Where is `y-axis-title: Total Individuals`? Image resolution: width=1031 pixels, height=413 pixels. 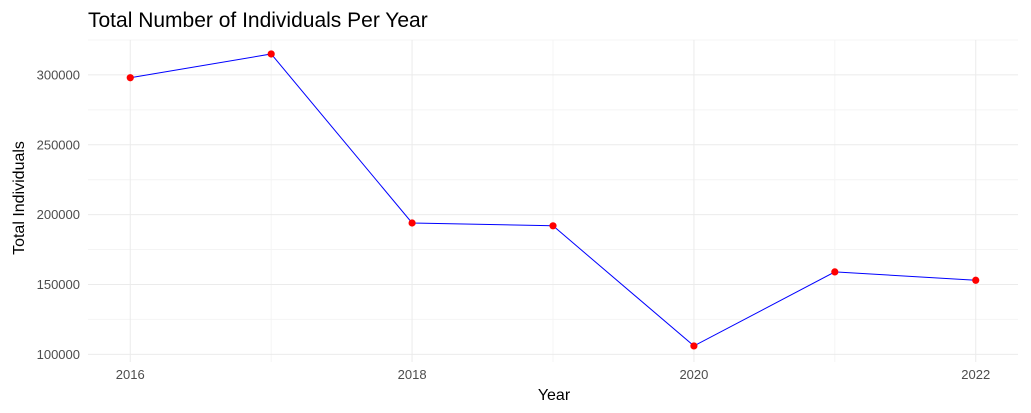 y-axis-title: Total Individuals is located at coordinates (19, 198).